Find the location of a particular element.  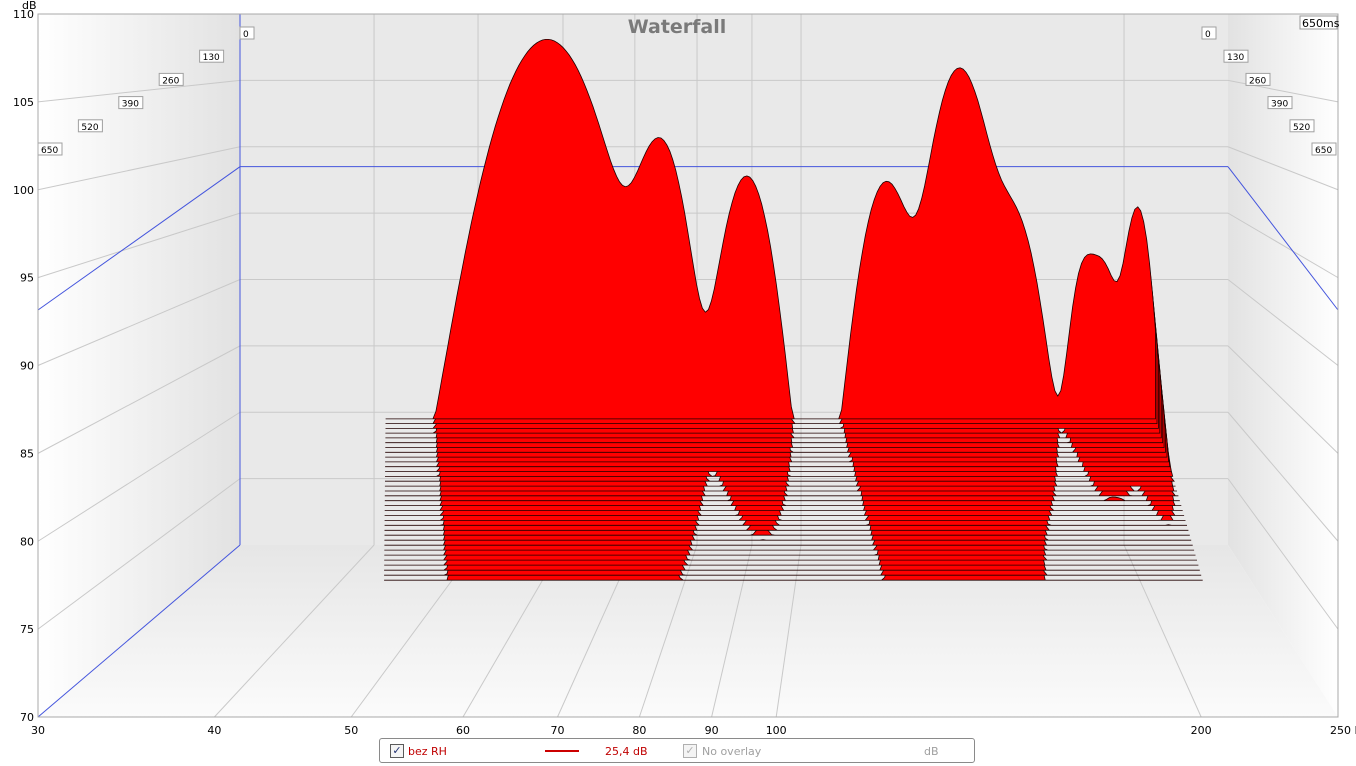

time-tick-right: 520 is located at coordinates (1302, 126).